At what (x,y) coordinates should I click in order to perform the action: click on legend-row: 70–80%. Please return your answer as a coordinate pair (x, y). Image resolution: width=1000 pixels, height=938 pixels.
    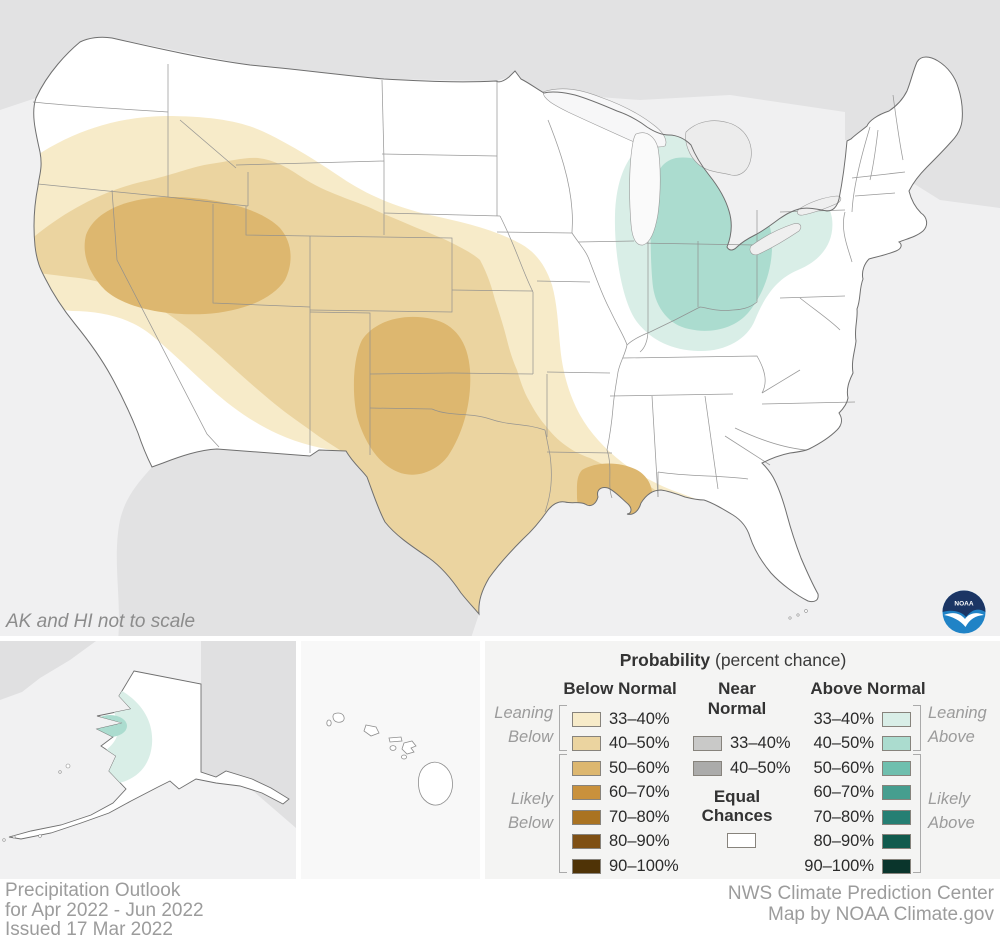
    Looking at the image, I should click on (843, 817).